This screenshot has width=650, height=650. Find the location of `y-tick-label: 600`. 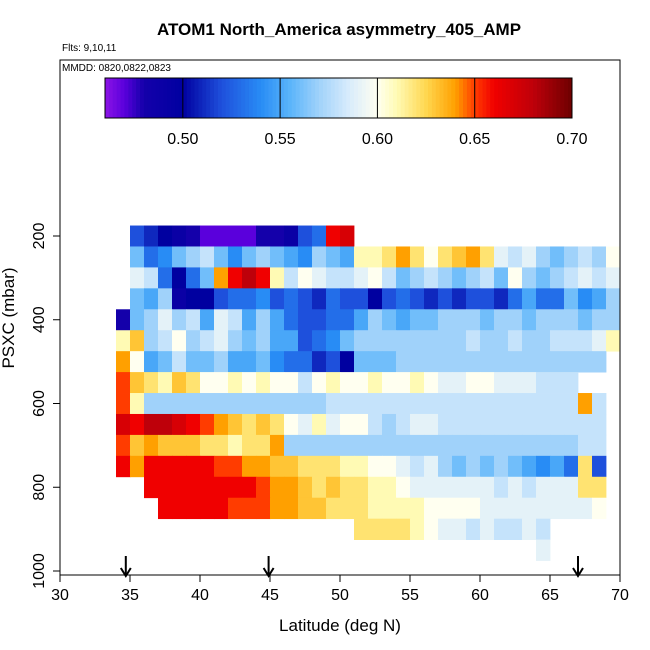

y-tick-label: 600 is located at coordinates (39, 403).